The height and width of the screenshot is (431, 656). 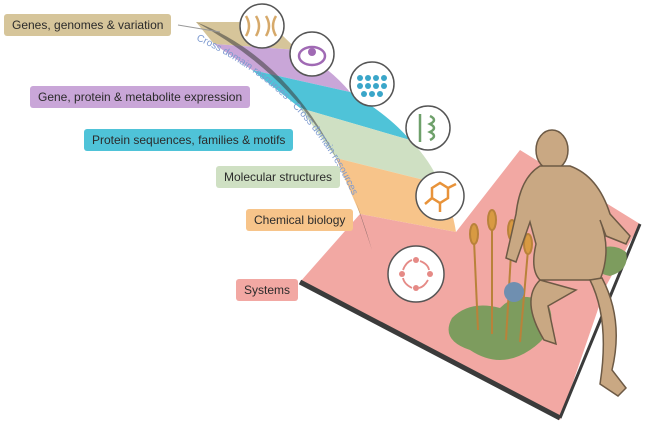 What do you see at coordinates (140, 97) in the screenshot?
I see `label-gene-protein-metabolite: Gene, protein & metabolite expression` at bounding box center [140, 97].